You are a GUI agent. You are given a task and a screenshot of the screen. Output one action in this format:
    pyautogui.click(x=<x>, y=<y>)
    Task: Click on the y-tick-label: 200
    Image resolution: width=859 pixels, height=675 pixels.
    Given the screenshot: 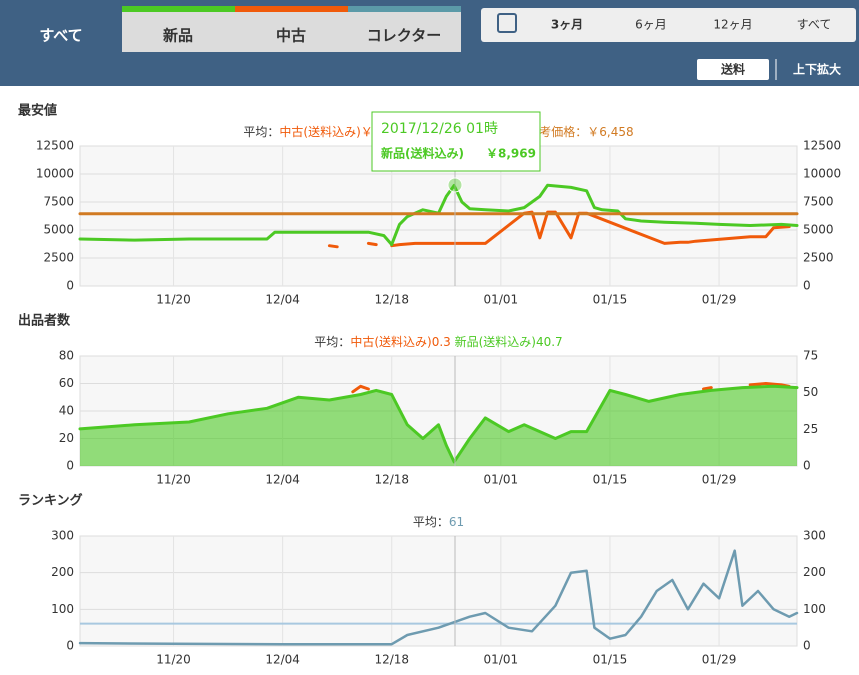 What is the action you would take?
    pyautogui.click(x=62, y=572)
    